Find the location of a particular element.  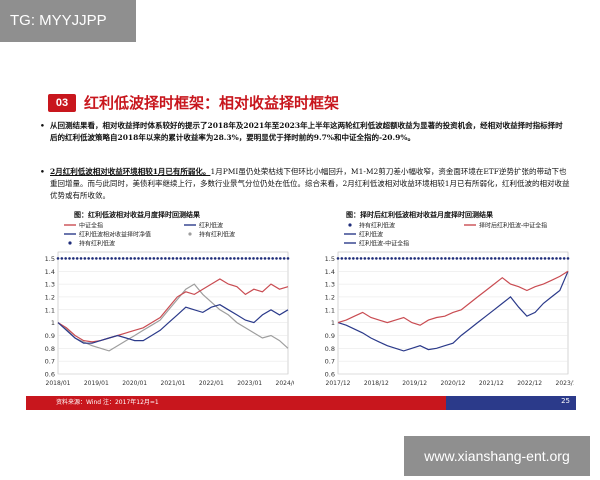

legend-label: 红利低波 is located at coordinates (371, 235).